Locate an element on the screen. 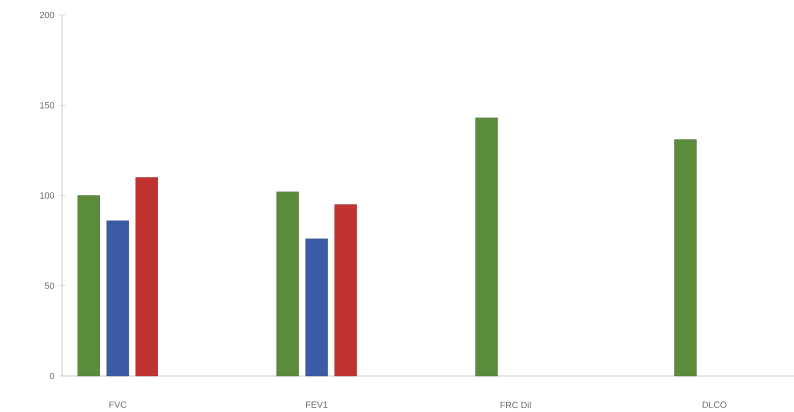 The width and height of the screenshot is (794, 412). x-tick-label: FVC is located at coordinates (117, 405).